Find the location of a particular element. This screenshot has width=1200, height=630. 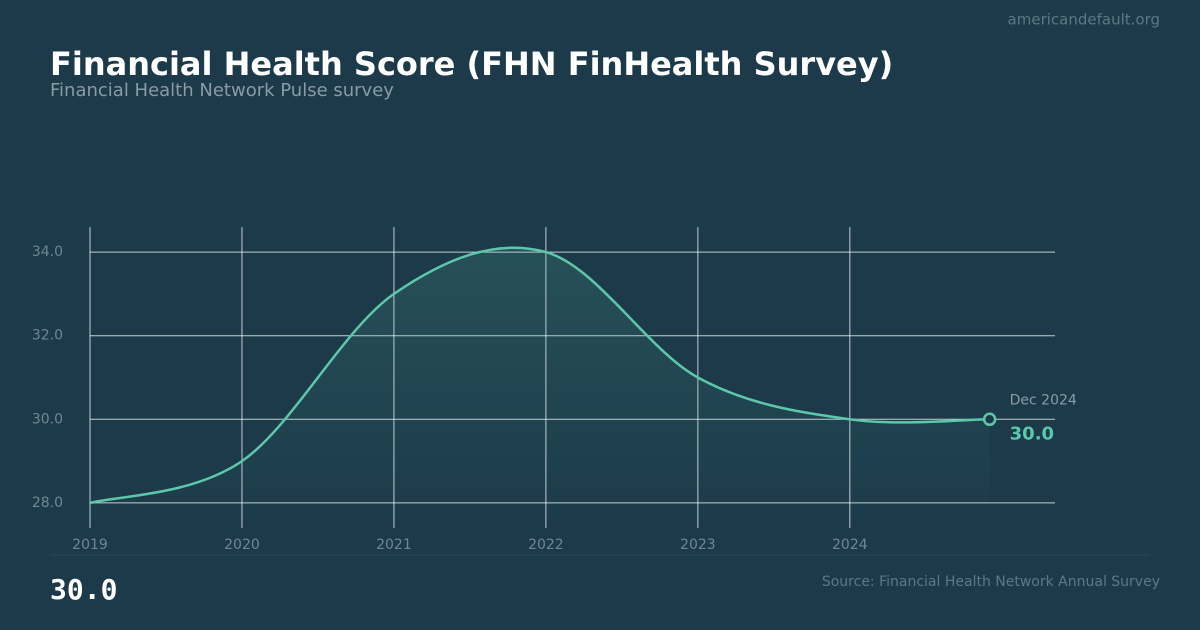

value-label: 30.0 is located at coordinates (1032, 433).